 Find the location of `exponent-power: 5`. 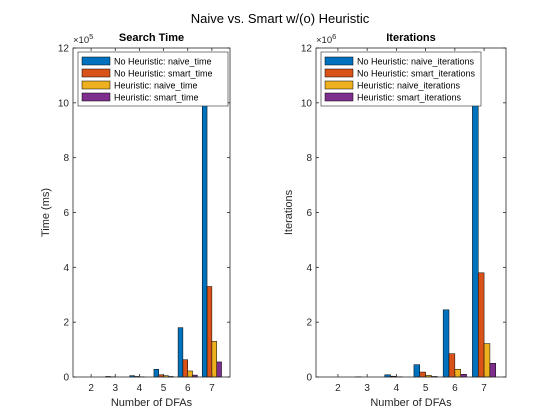

exponent-power: 5 is located at coordinates (91, 36).